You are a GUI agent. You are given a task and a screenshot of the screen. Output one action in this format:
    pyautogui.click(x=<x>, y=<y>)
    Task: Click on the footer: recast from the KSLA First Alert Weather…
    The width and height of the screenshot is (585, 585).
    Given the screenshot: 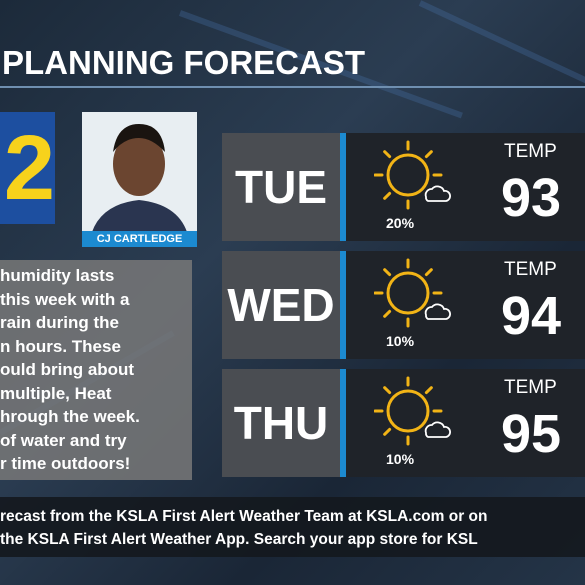 What is the action you would take?
    pyautogui.click(x=292, y=527)
    